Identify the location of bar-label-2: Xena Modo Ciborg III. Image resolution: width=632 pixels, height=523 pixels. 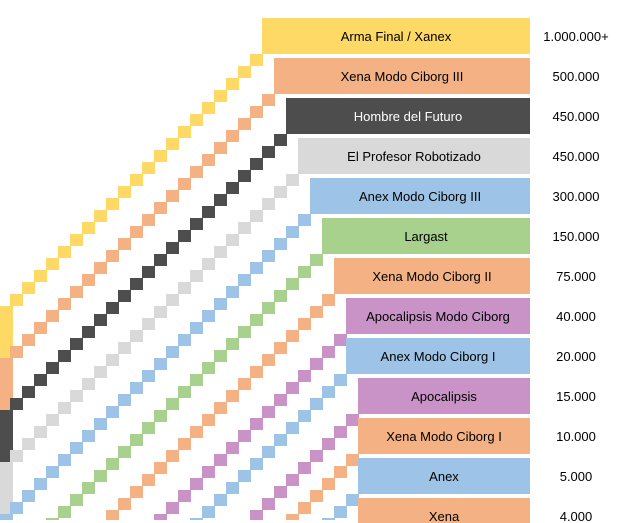
(402, 76).